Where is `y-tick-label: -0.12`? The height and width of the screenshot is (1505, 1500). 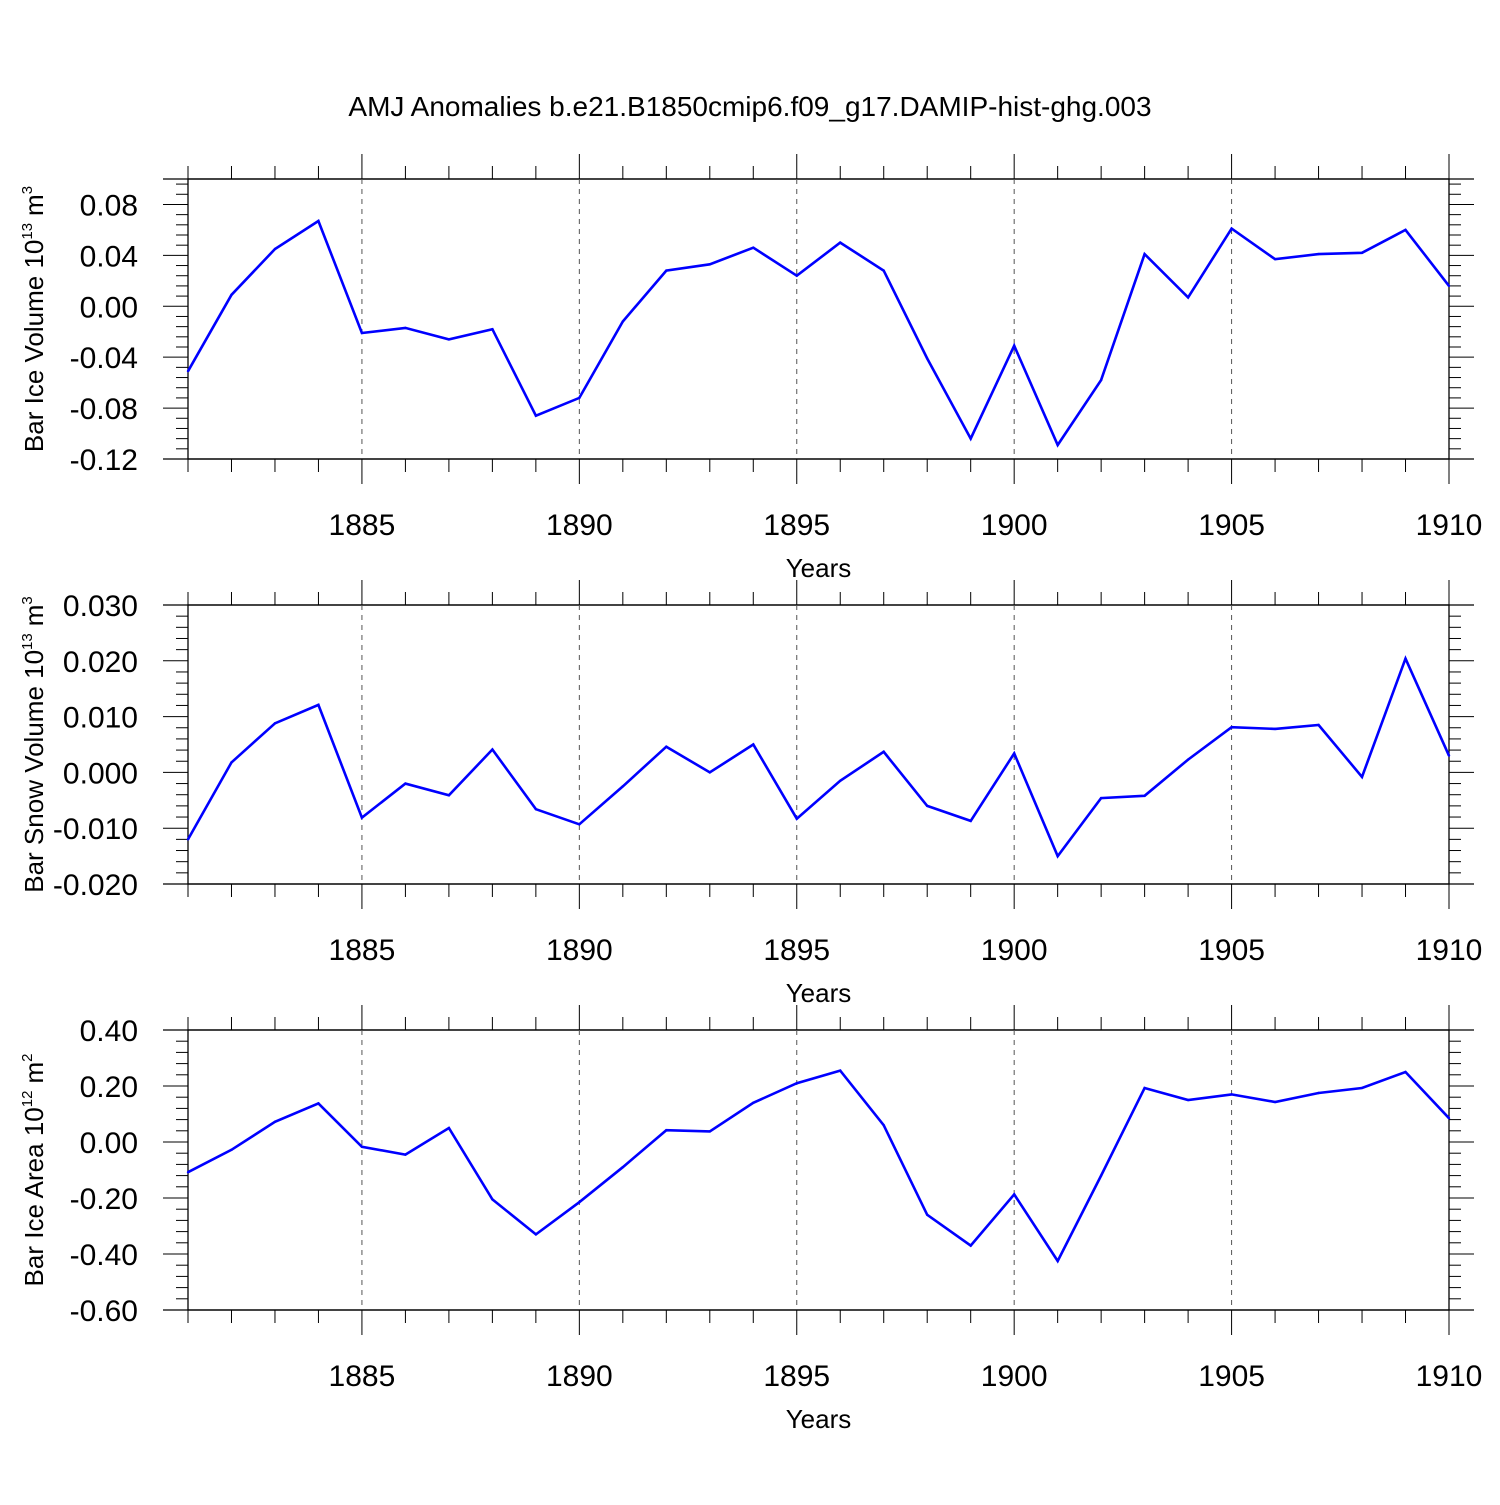
y-tick-label: -0.12 is located at coordinates (104, 460).